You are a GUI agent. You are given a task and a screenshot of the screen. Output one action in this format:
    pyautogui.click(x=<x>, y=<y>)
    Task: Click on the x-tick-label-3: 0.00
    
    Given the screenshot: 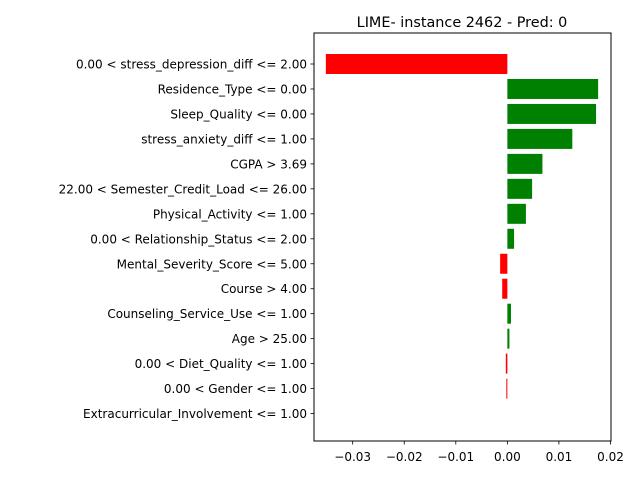 What is the action you would take?
    pyautogui.click(x=507, y=457)
    